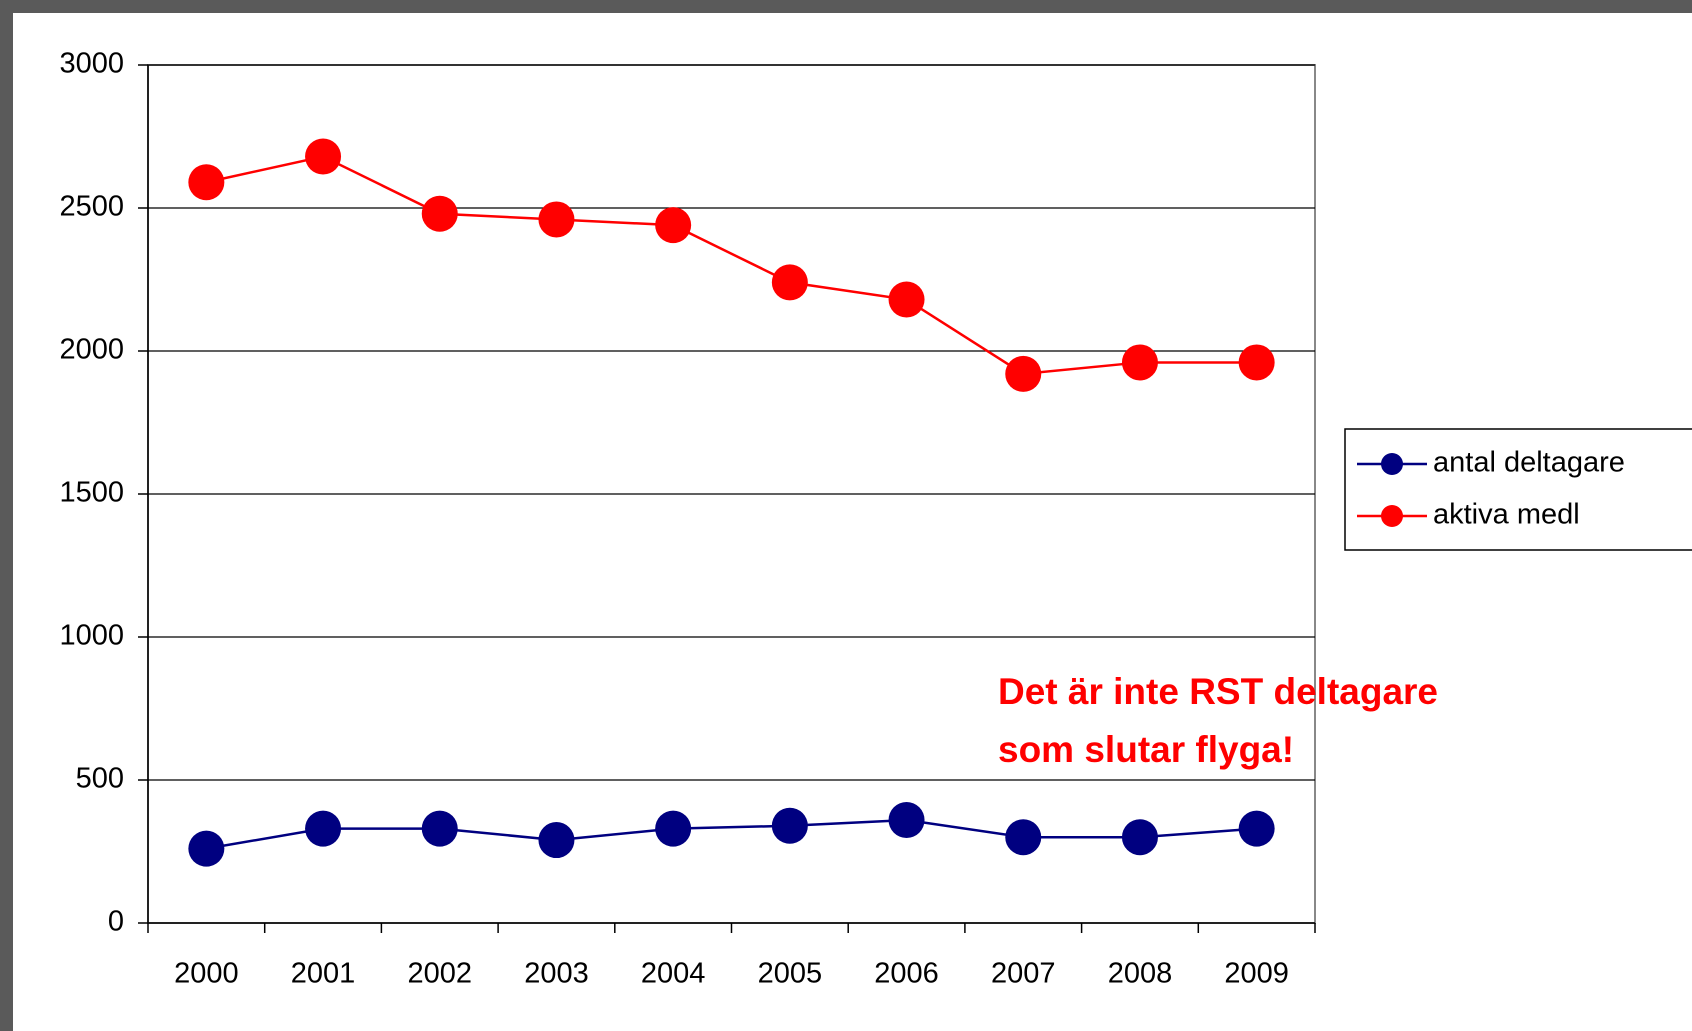  What do you see at coordinates (323, 974) in the screenshot?
I see `x-tick-label: 2001` at bounding box center [323, 974].